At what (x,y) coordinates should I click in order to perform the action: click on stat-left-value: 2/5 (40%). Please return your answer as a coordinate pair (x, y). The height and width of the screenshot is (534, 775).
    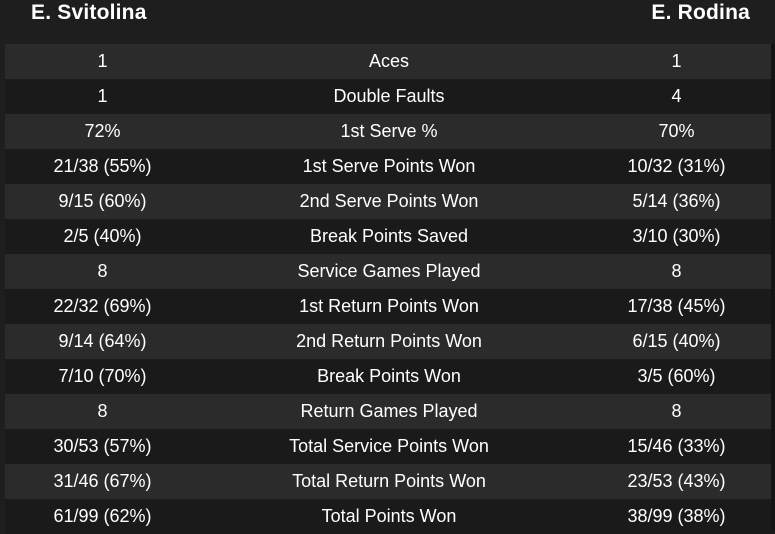
    Looking at the image, I should click on (102, 236).